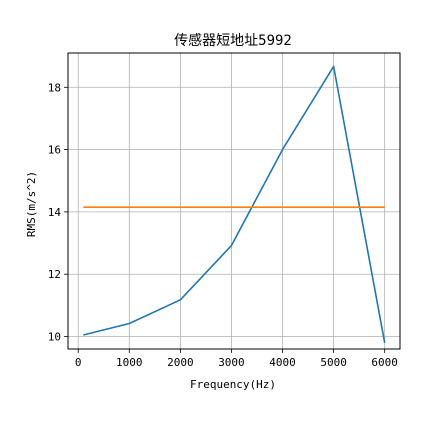 Image resolution: width=444 pixels, height=443 pixels. Describe the element at coordinates (54, 337) in the screenshot. I see `y-tick-label: 10` at that location.